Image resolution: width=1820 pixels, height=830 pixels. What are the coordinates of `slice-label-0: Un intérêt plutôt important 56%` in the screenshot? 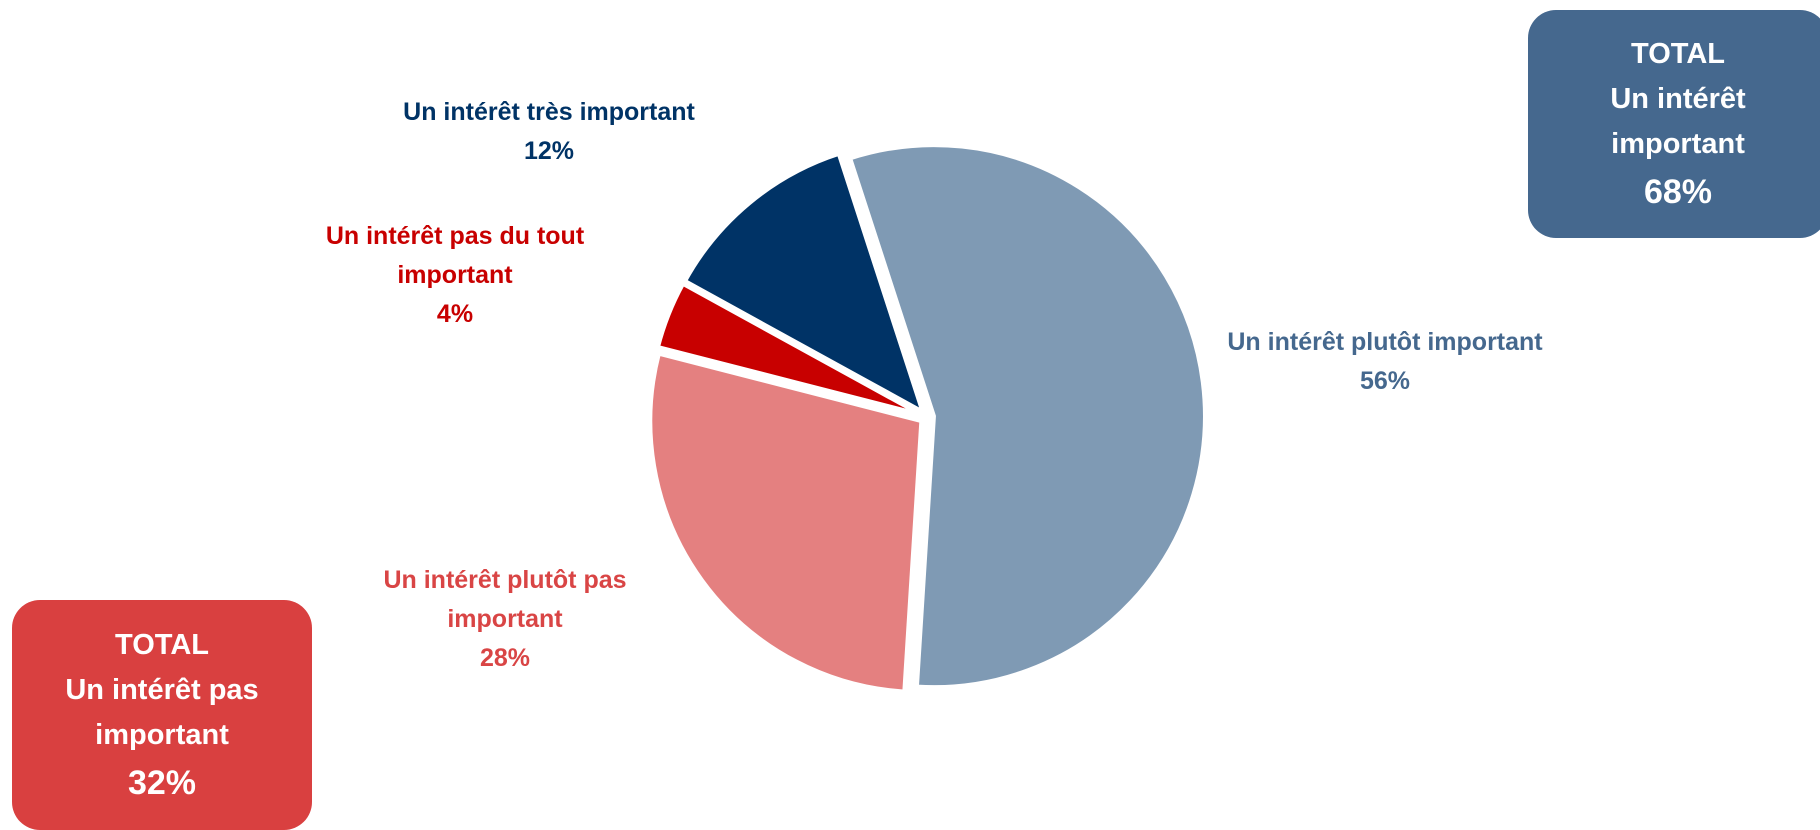 It's located at (1385, 361).